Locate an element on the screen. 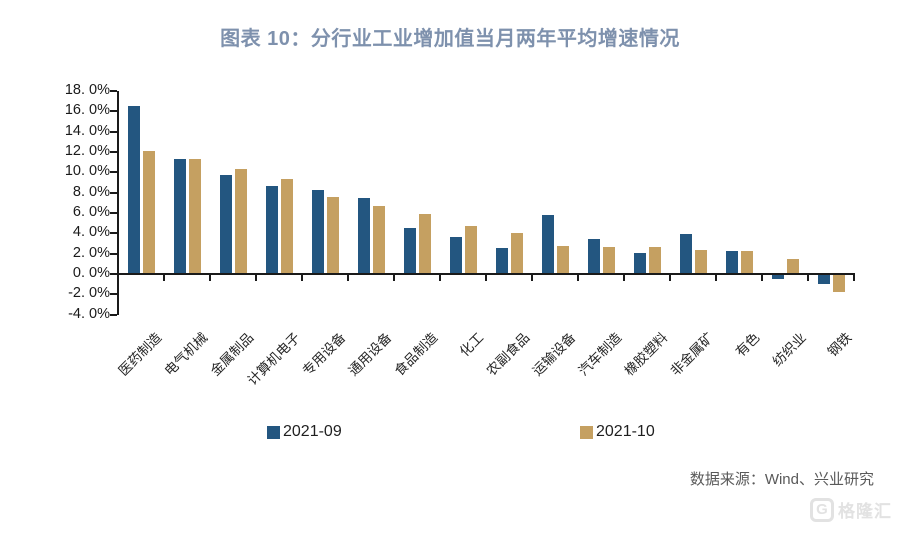 This screenshot has width=900, height=533. bar-2021-10-通用设备 is located at coordinates (378, 239).